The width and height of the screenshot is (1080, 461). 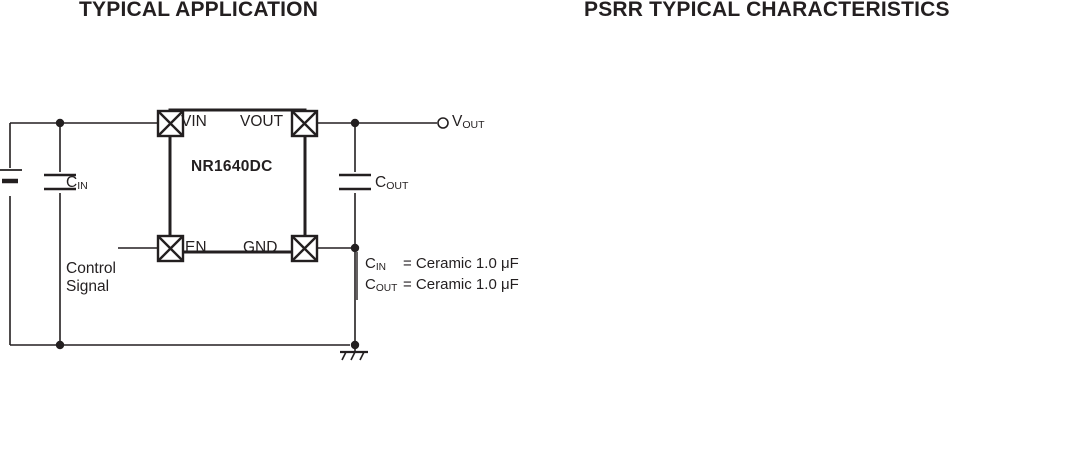 What do you see at coordinates (237, 181) in the screenshot?
I see `ic-body` at bounding box center [237, 181].